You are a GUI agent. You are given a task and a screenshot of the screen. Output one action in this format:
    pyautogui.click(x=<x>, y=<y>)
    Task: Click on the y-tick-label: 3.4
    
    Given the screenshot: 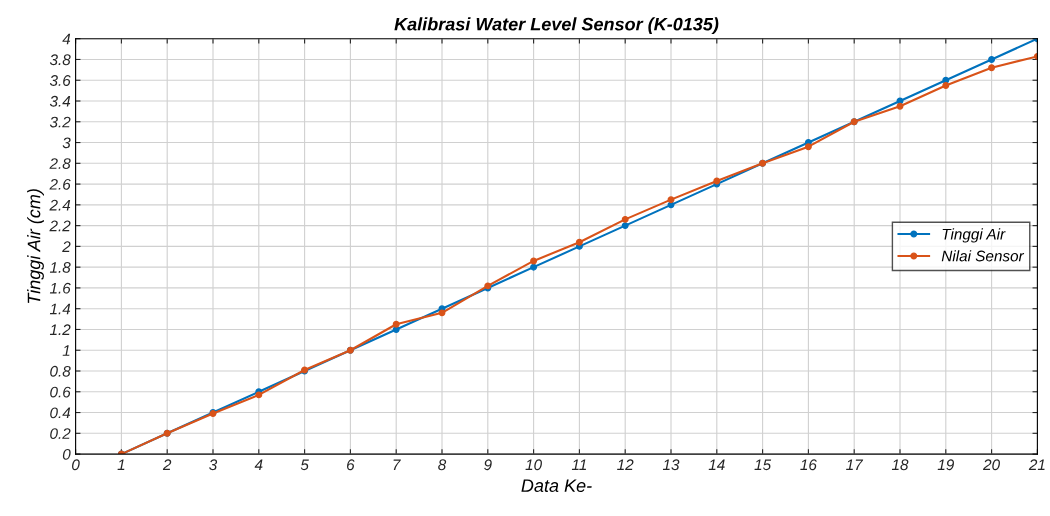 What is the action you would take?
    pyautogui.click(x=60, y=101)
    